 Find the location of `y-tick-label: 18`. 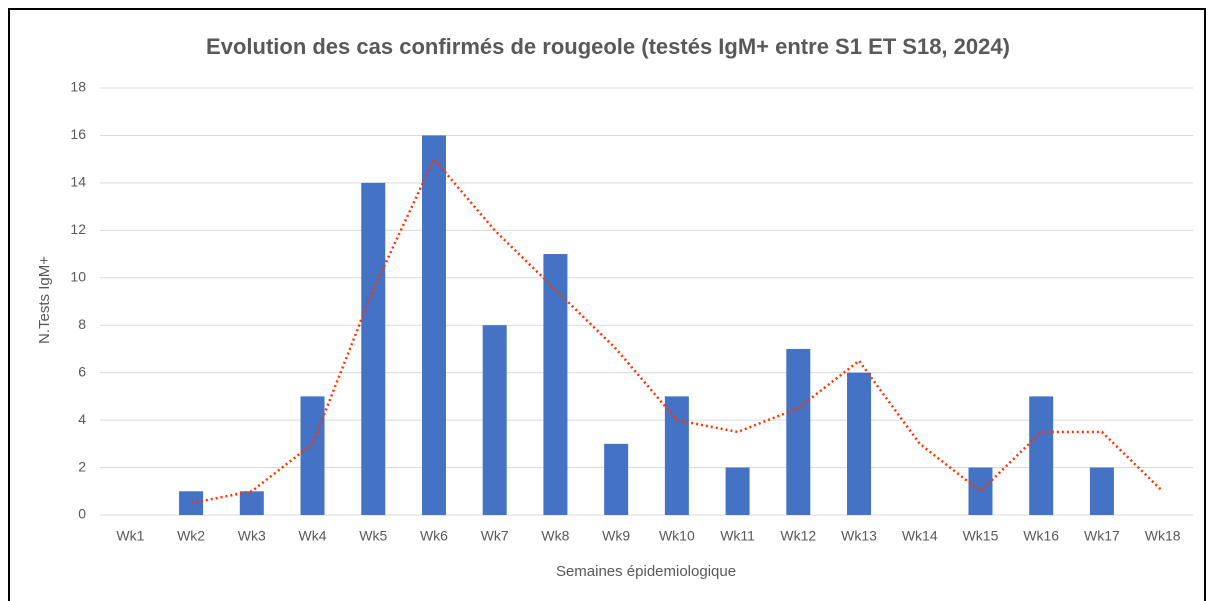

y-tick-label: 18 is located at coordinates (78, 87).